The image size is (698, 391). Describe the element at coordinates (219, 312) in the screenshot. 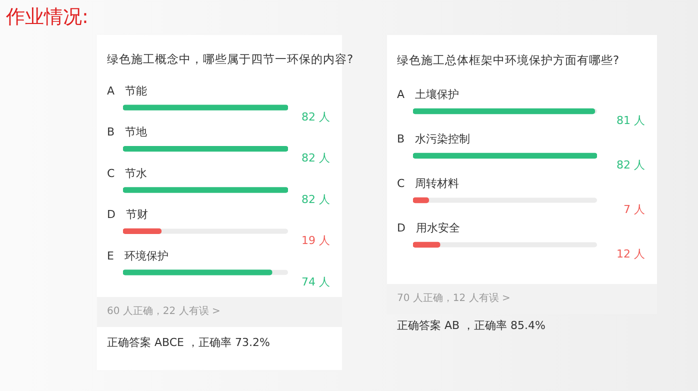

I see `text: 60 人正确，22 人有误 >` at that location.